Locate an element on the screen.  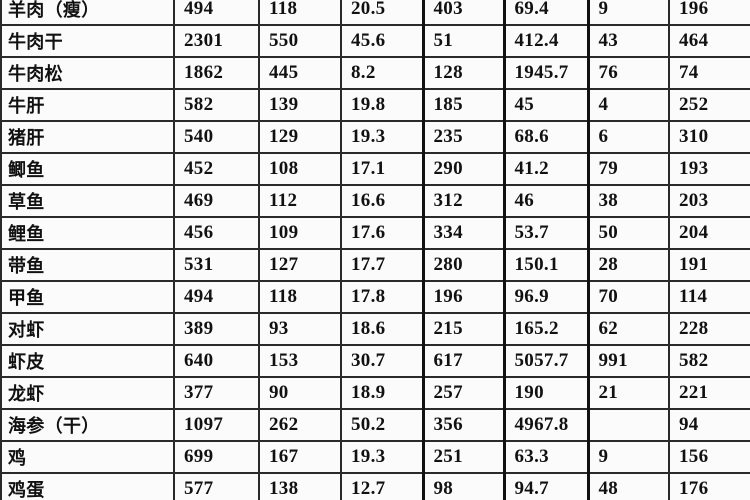
value-cell: 456 is located at coordinates (216, 233).